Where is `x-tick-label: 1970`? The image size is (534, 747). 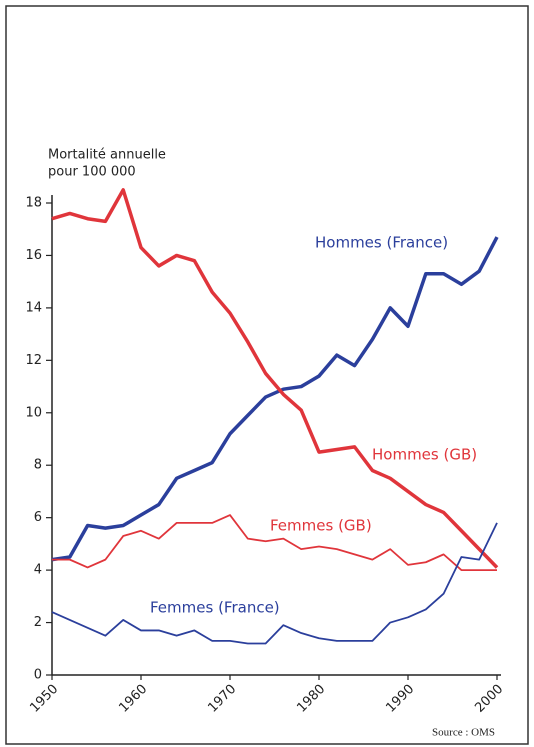 x-tick-label: 1970 is located at coordinates (222, 699).